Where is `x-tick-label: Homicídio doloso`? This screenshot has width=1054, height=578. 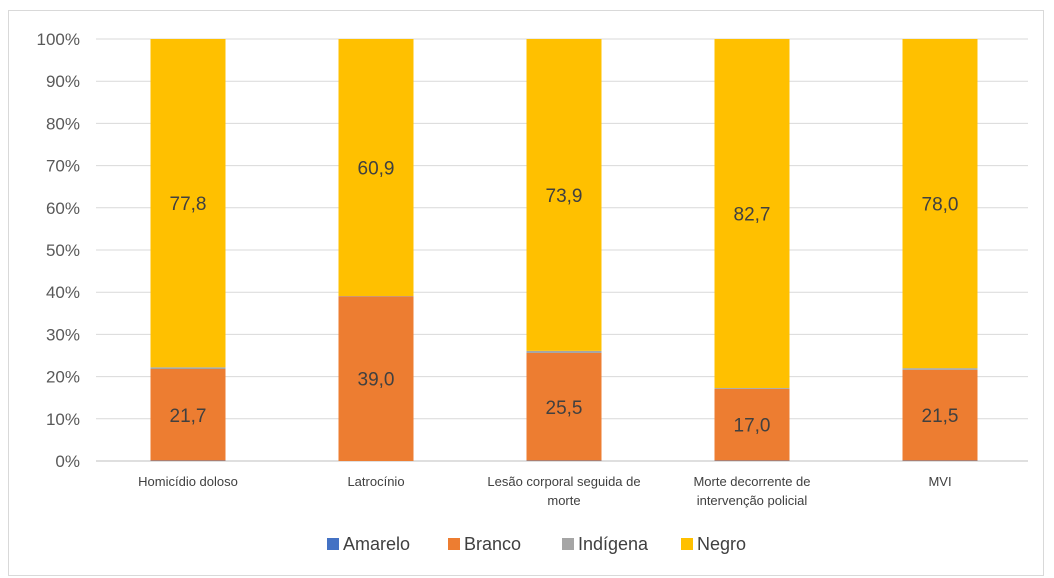 x-tick-label: Homicídio doloso is located at coordinates (188, 481).